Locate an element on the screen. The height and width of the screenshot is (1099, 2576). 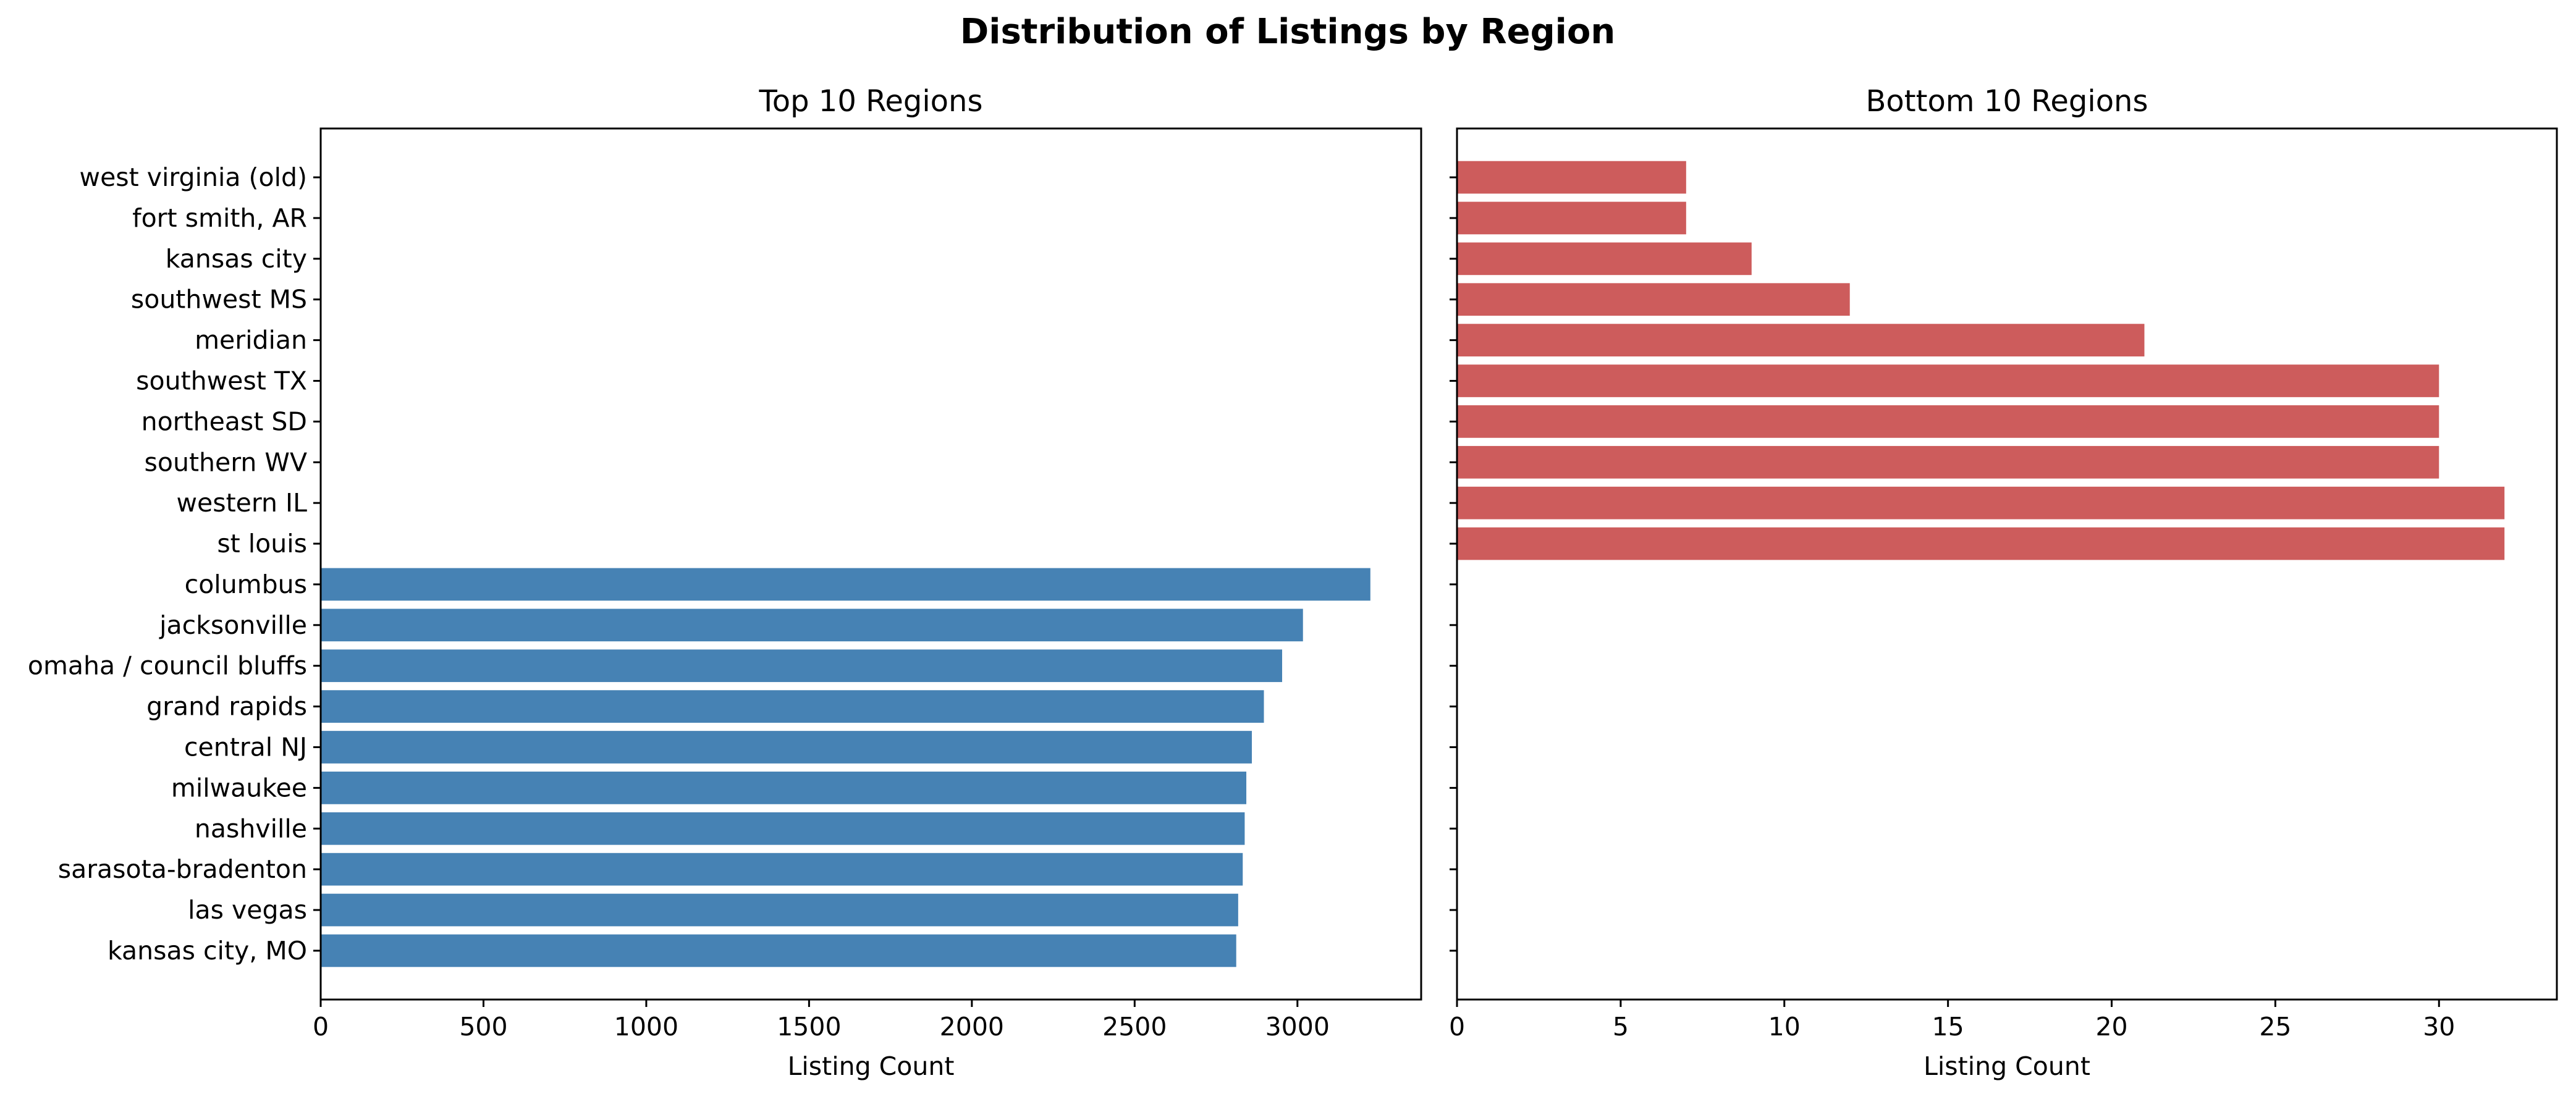
y-tick-label: west virginia (old) is located at coordinates (193, 177).